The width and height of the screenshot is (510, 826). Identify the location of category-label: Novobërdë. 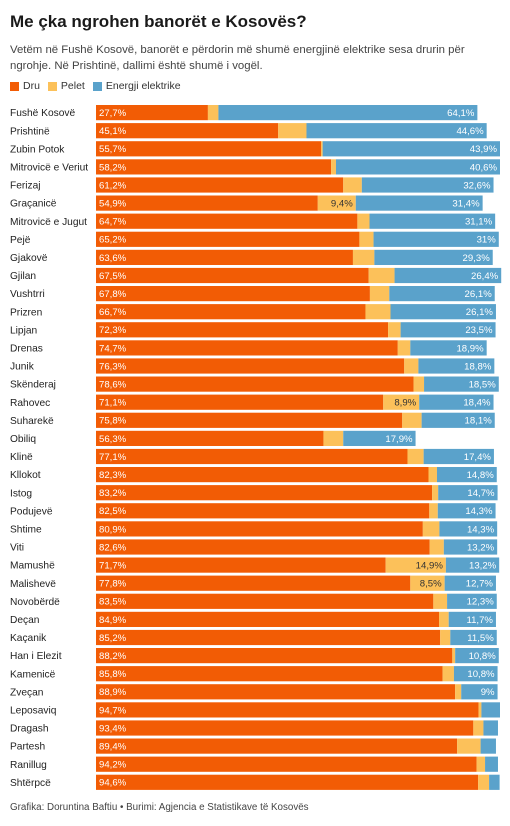
(35, 602).